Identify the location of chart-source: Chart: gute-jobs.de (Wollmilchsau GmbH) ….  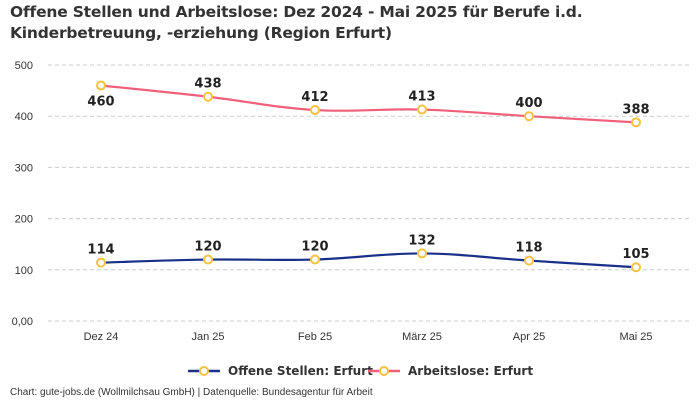
(191, 392).